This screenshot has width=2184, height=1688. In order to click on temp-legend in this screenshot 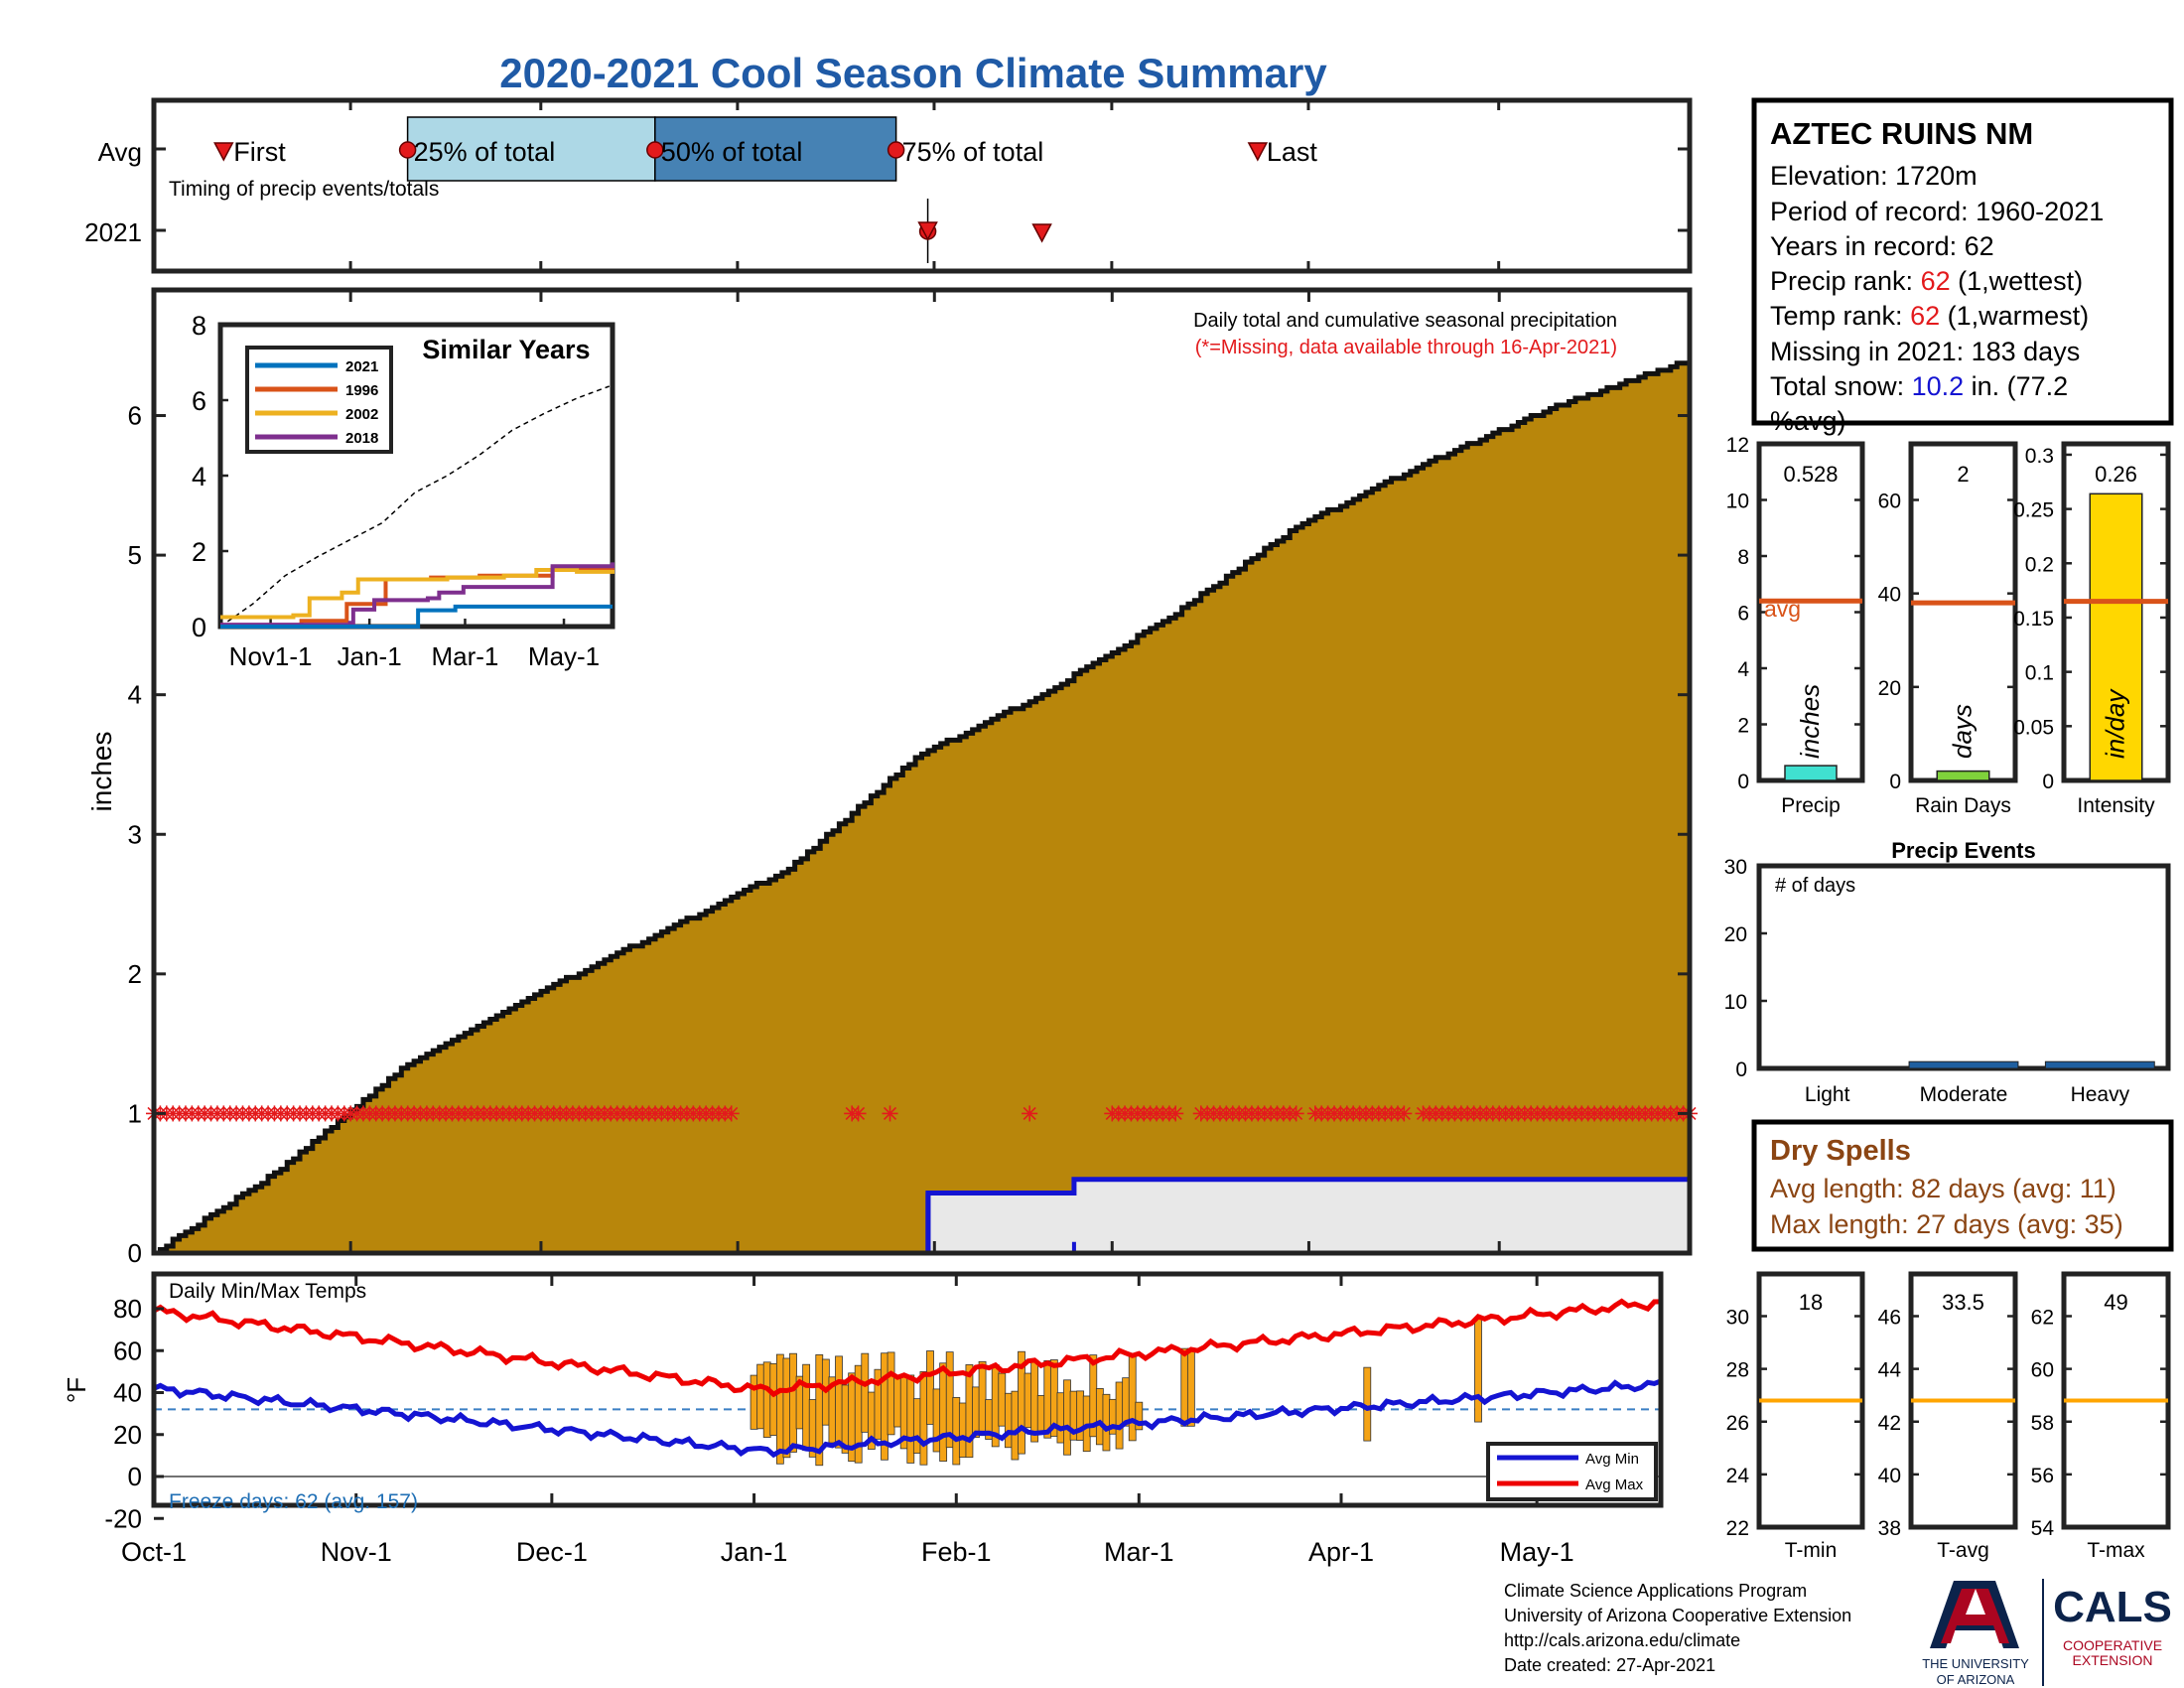, I will do `click(1572, 1471)`.